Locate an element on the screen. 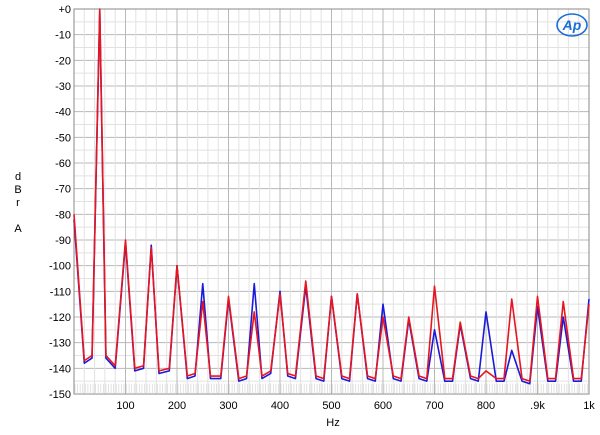 This screenshot has height=435, width=600. y-axis-label-char: r is located at coordinates (18, 203).